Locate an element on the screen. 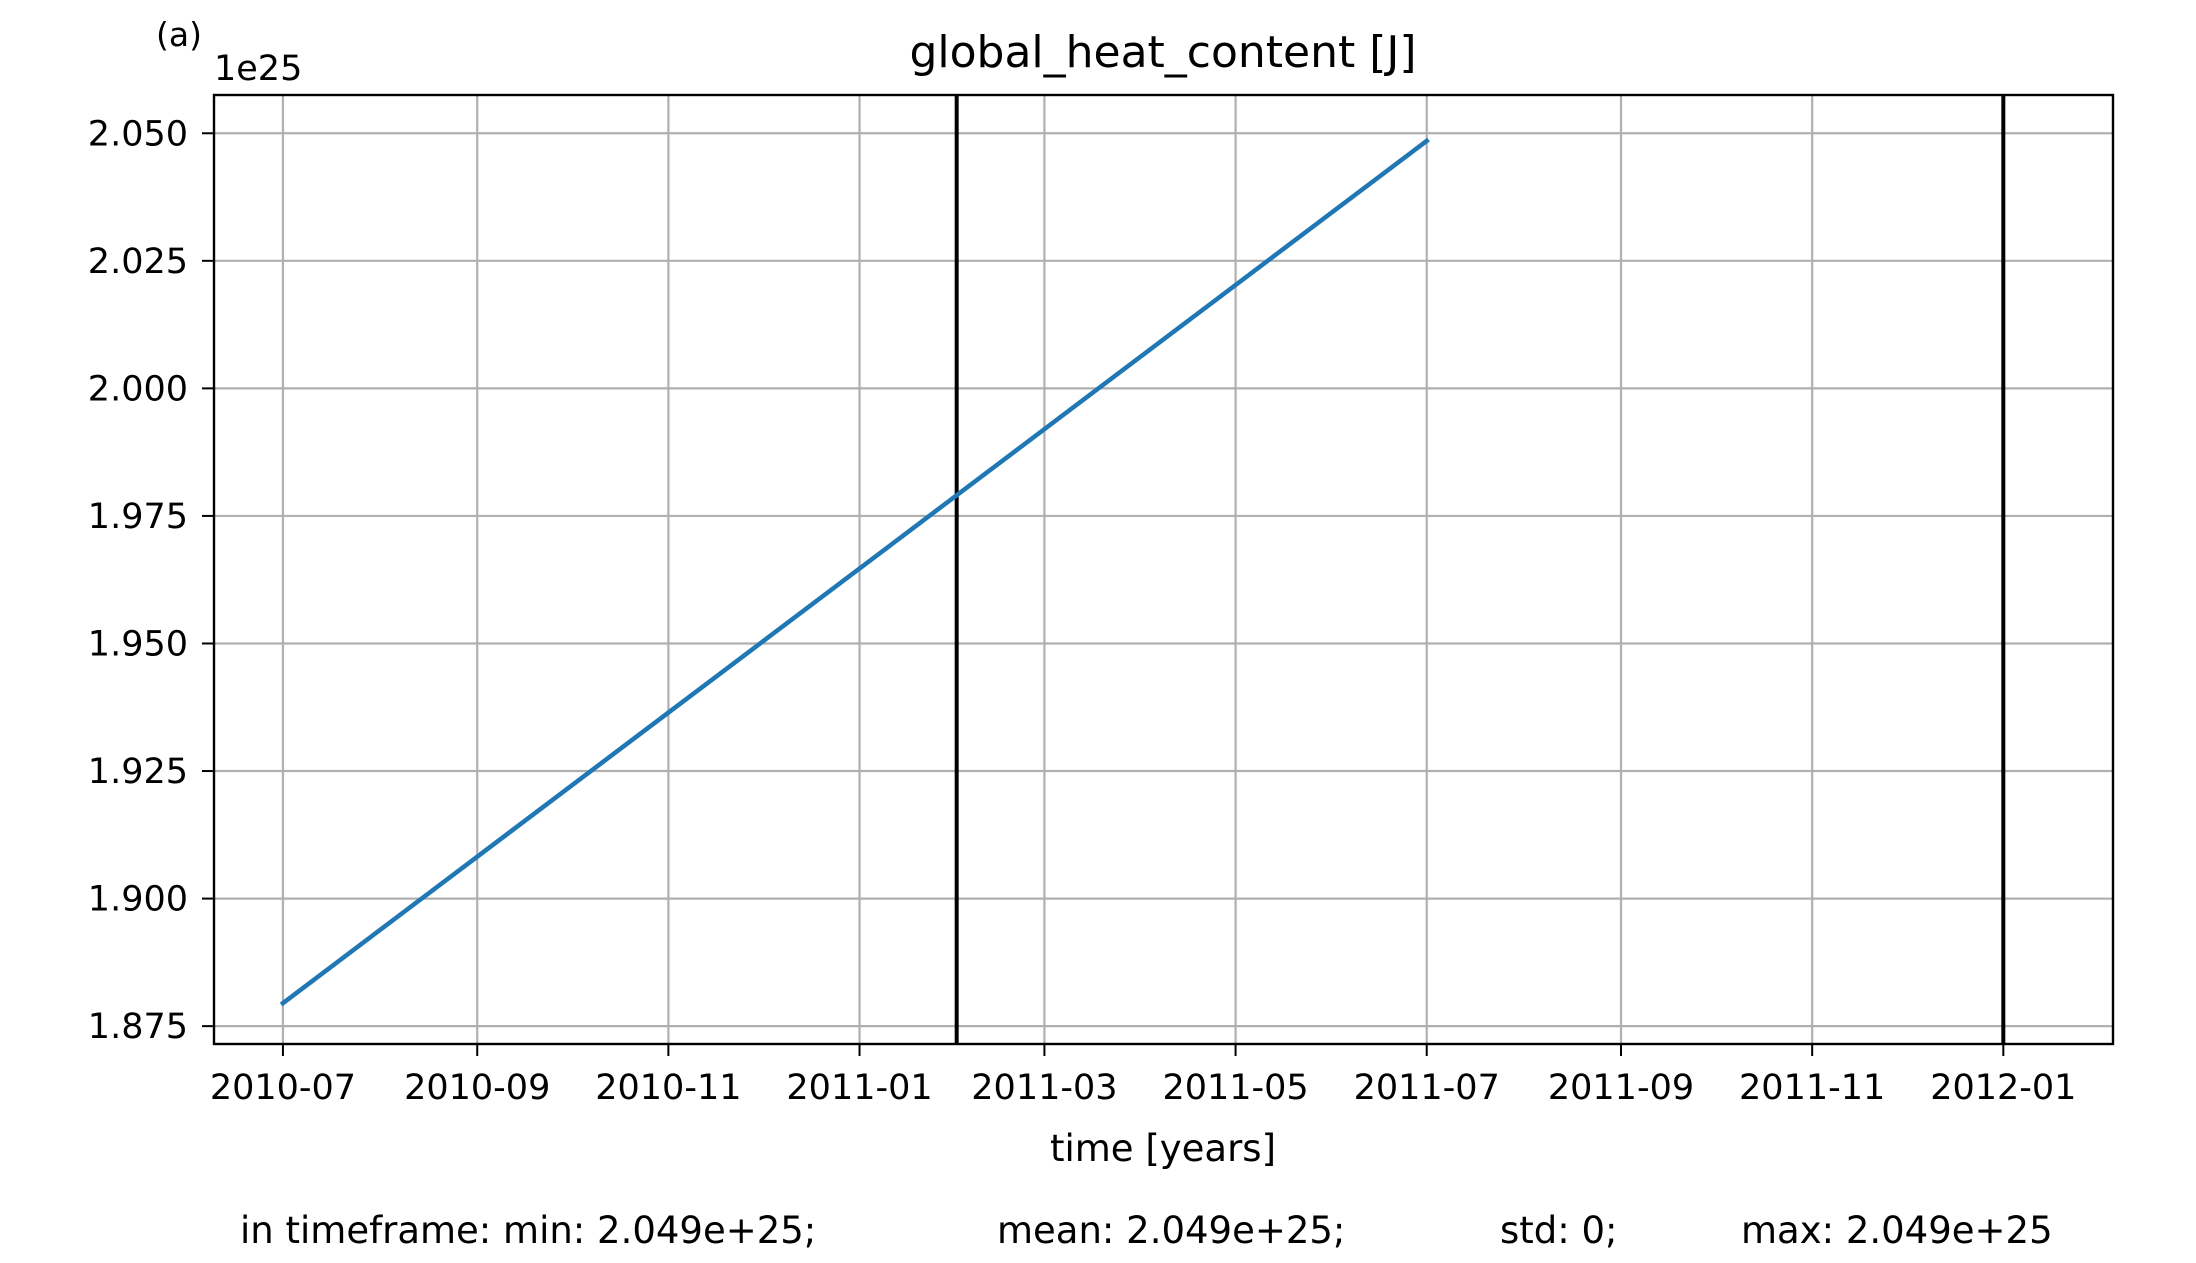 The height and width of the screenshot is (1263, 2196). x-tick-label: 2010-09 is located at coordinates (477, 1088).